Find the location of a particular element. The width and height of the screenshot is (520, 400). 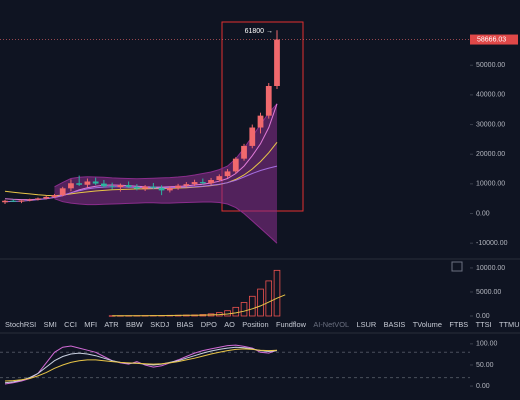

y-tick-label: 100.00 is located at coordinates (487, 344).